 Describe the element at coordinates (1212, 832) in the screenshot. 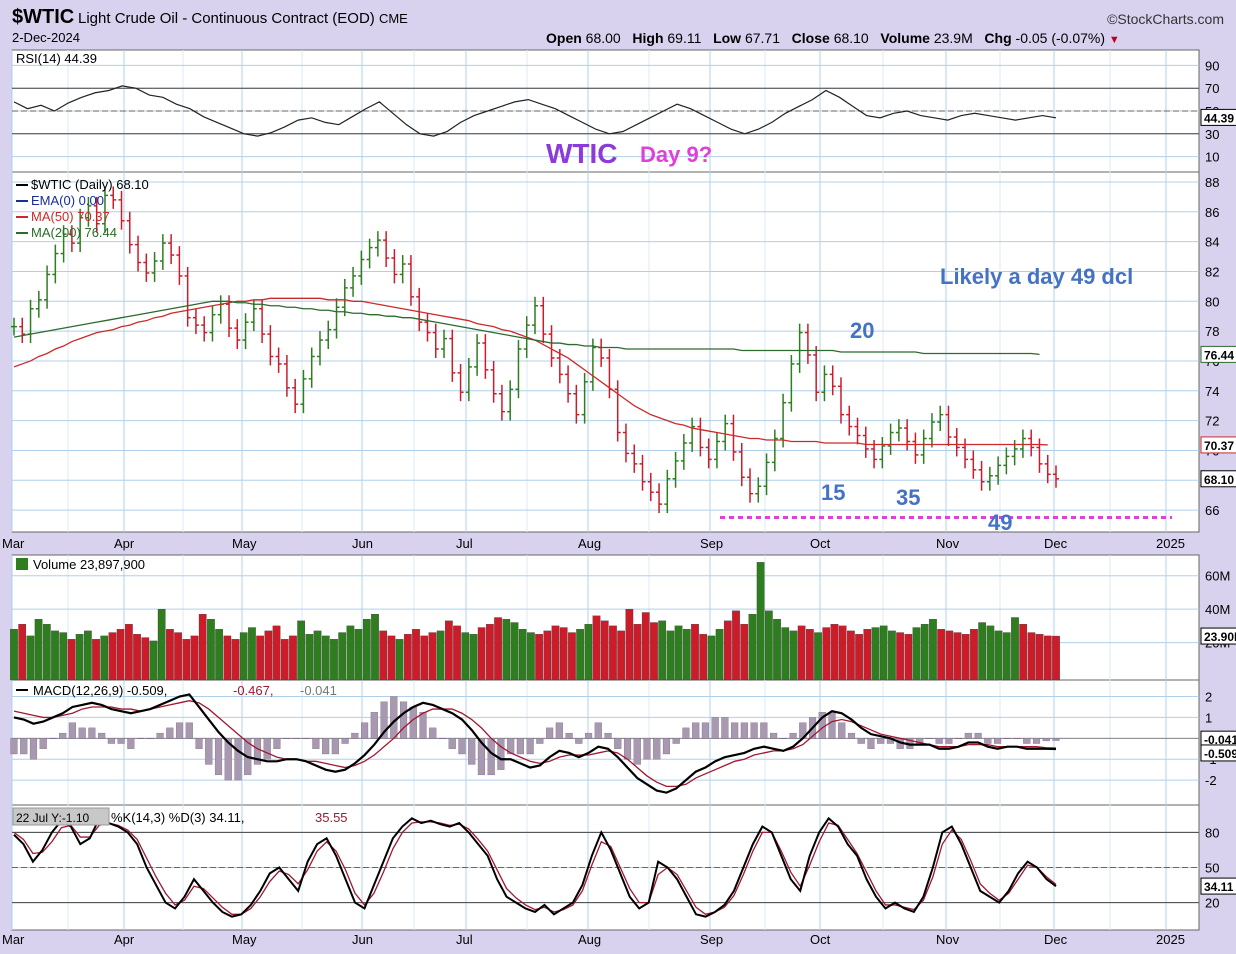

I see `y-tick-label: 80` at that location.